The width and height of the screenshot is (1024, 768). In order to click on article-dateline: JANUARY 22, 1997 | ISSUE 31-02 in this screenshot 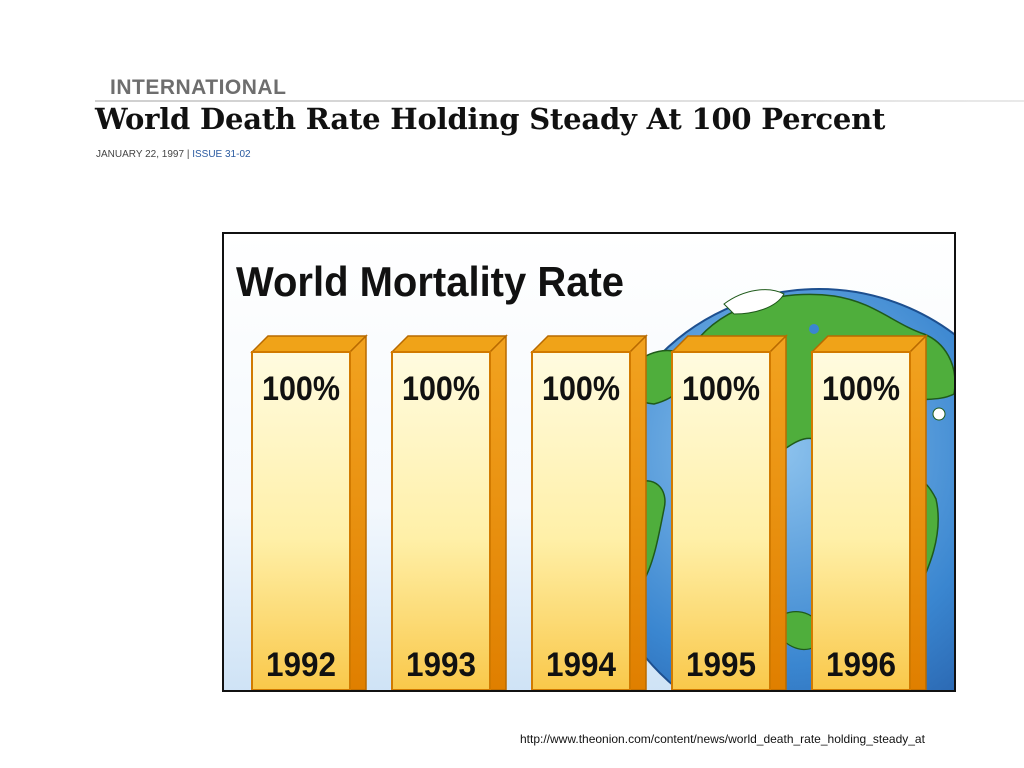, I will do `click(173, 154)`.